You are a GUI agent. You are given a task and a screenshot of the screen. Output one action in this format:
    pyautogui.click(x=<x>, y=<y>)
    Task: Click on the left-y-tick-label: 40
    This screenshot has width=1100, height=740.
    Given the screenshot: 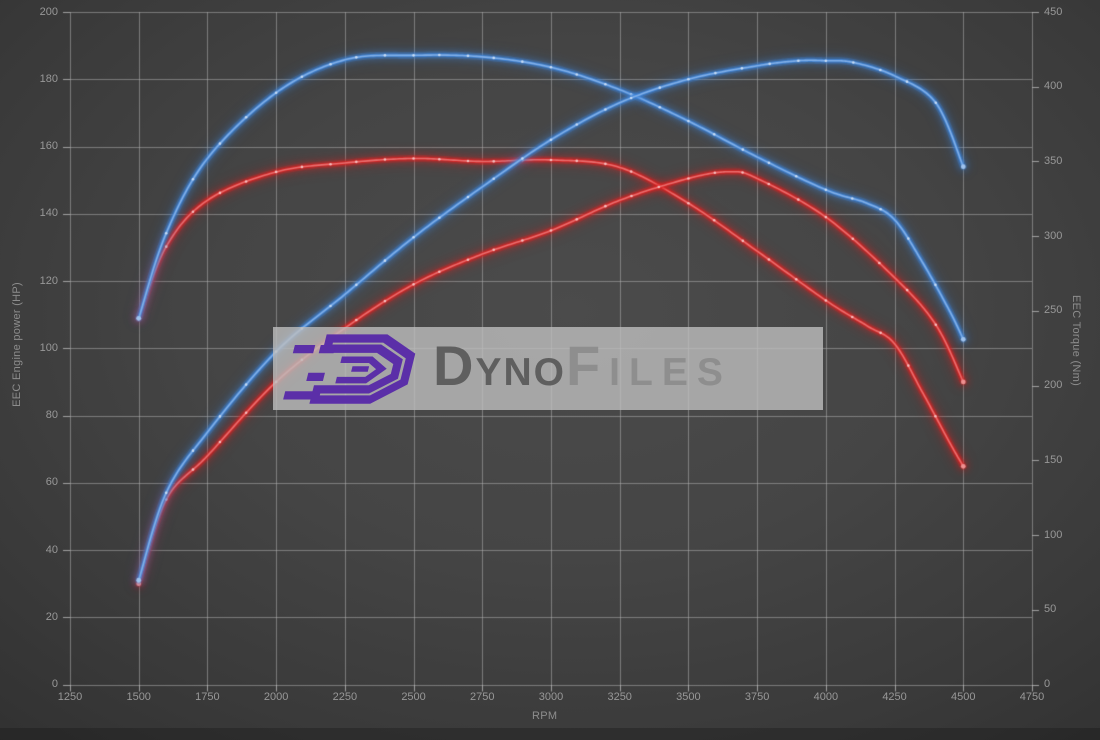 What is the action you would take?
    pyautogui.click(x=51, y=549)
    